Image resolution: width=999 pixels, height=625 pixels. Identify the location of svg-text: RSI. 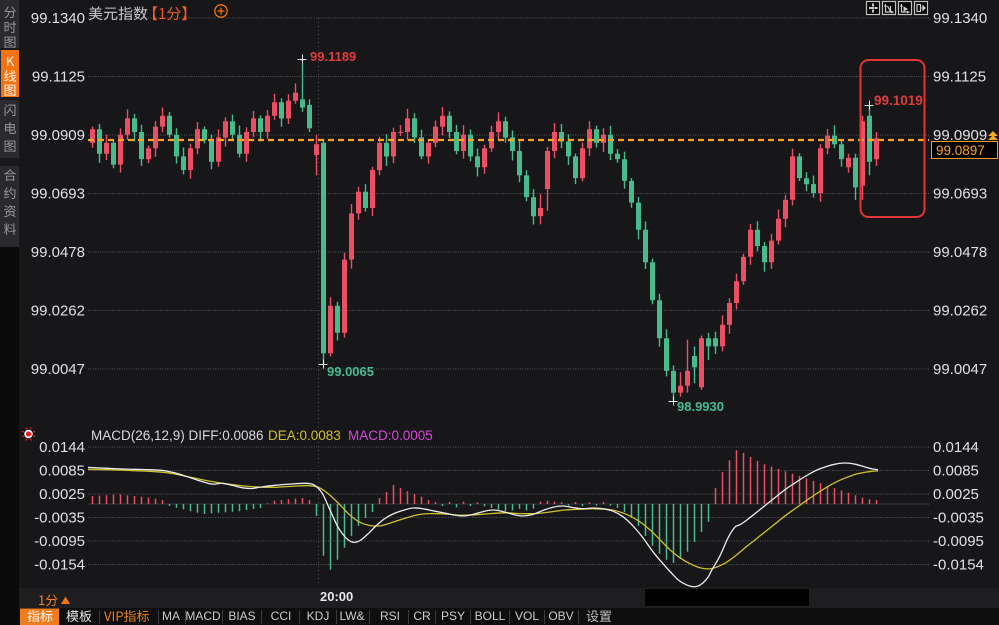
(390, 616).